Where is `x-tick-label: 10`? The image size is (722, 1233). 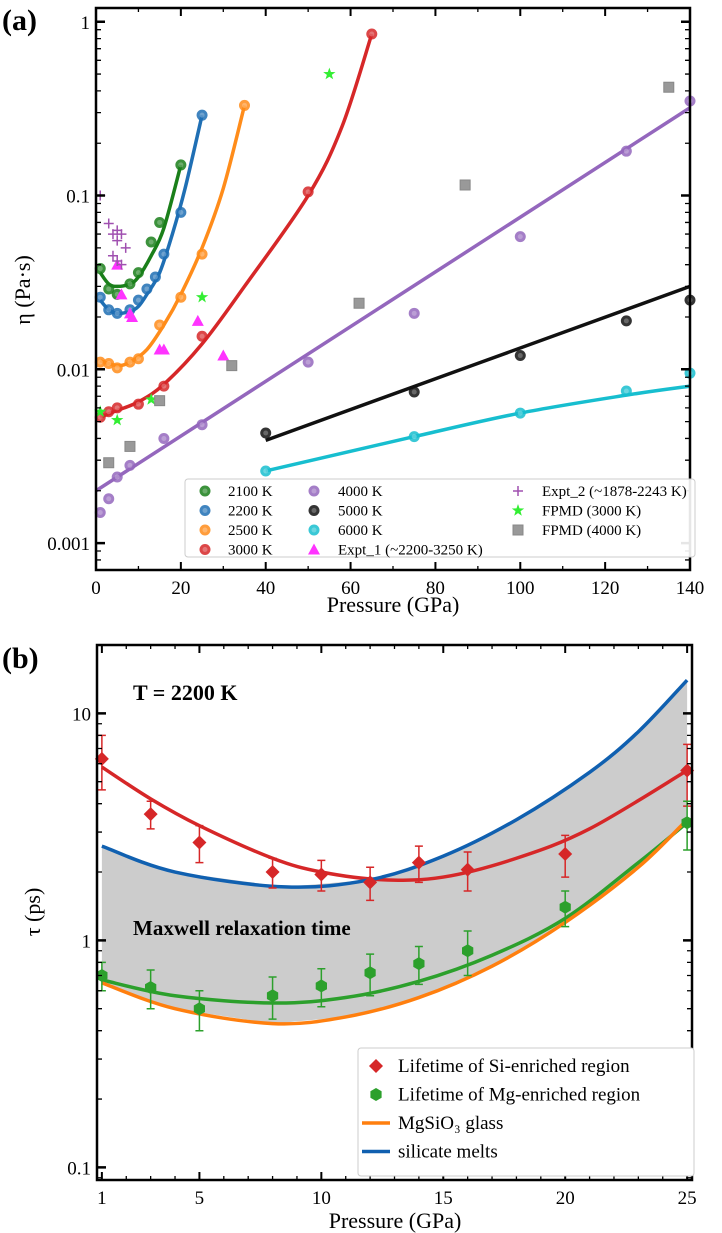
x-tick-label: 10 is located at coordinates (321, 1198).